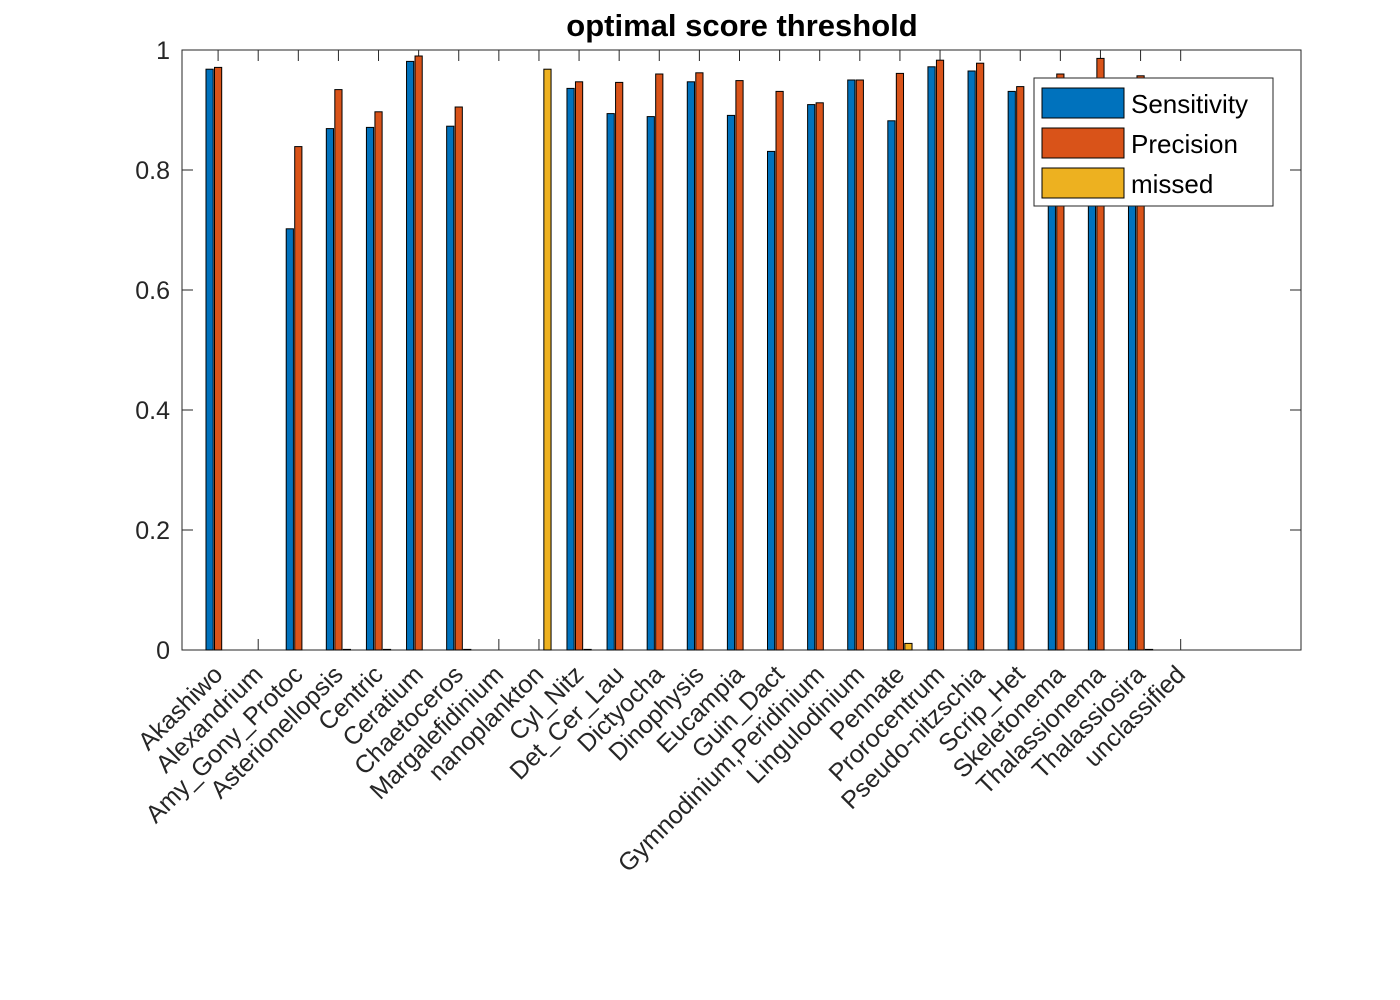 Image resolution: width=1400 pixels, height=1000 pixels. I want to click on legend-label-sensitivity: Sensitivity, so click(1189, 104).